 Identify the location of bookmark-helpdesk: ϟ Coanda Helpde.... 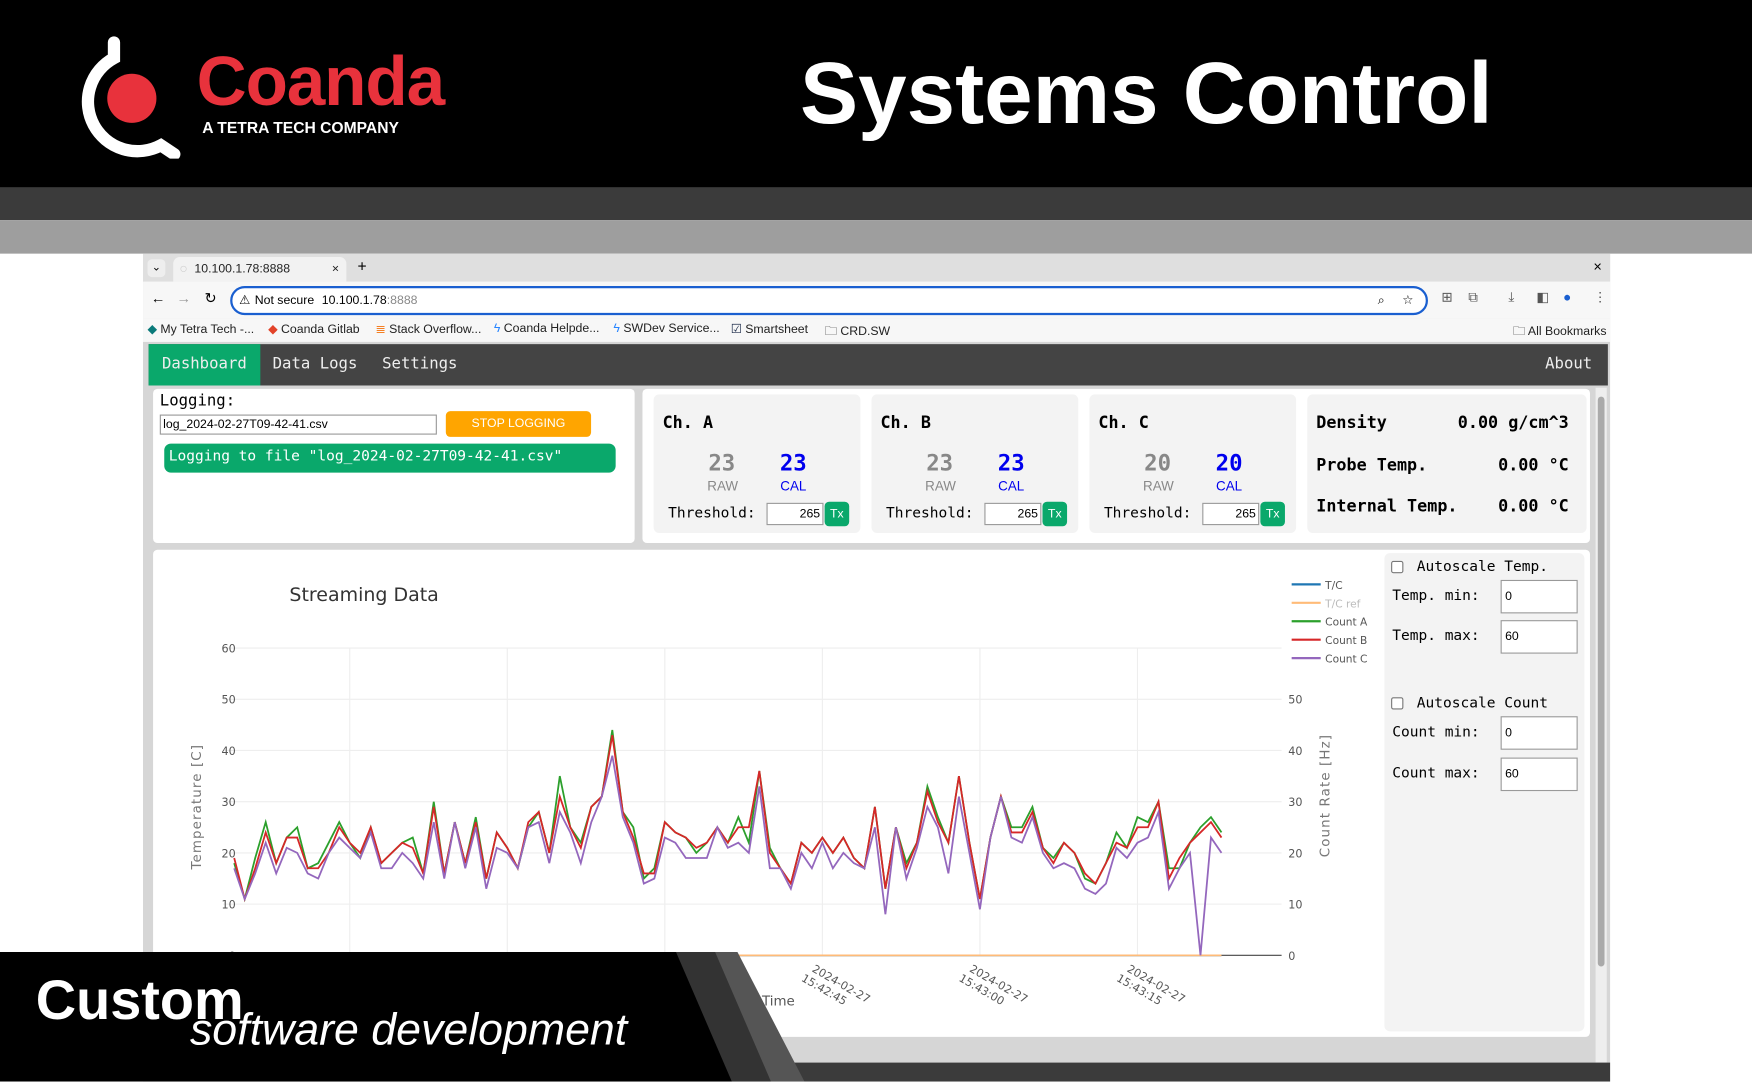
(546, 328).